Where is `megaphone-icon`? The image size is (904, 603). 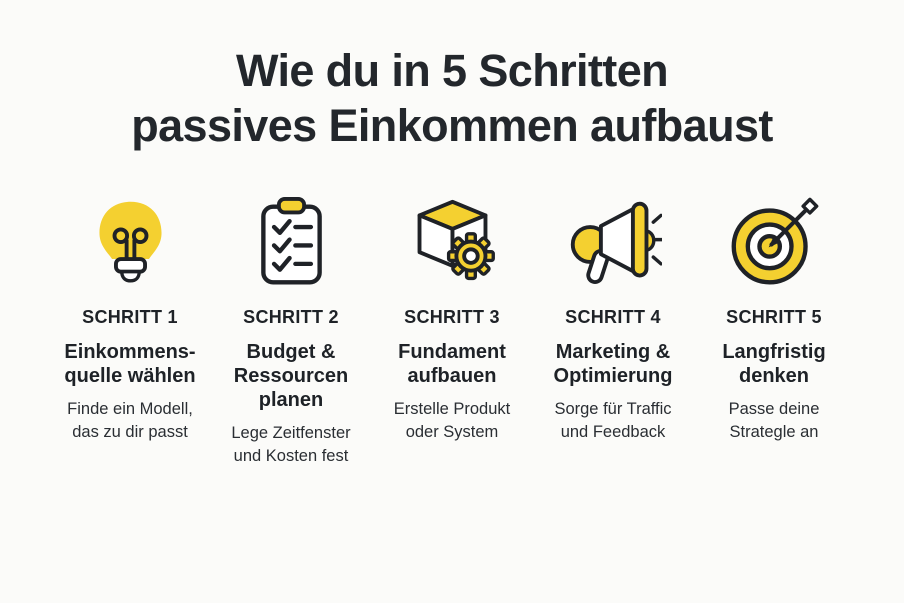 megaphone-icon is located at coordinates (616, 243).